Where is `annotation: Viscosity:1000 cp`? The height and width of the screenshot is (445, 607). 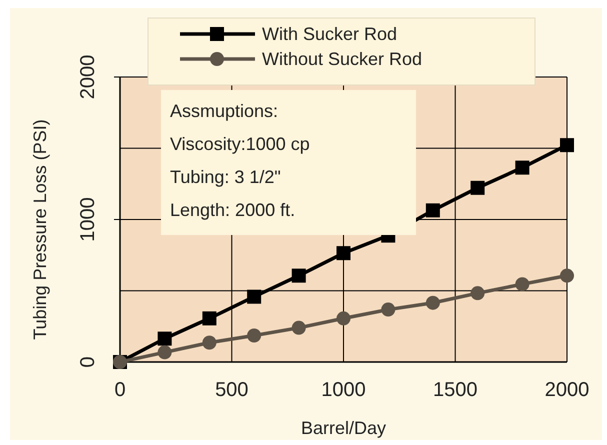 annotation: Viscosity:1000 cp is located at coordinates (240, 144).